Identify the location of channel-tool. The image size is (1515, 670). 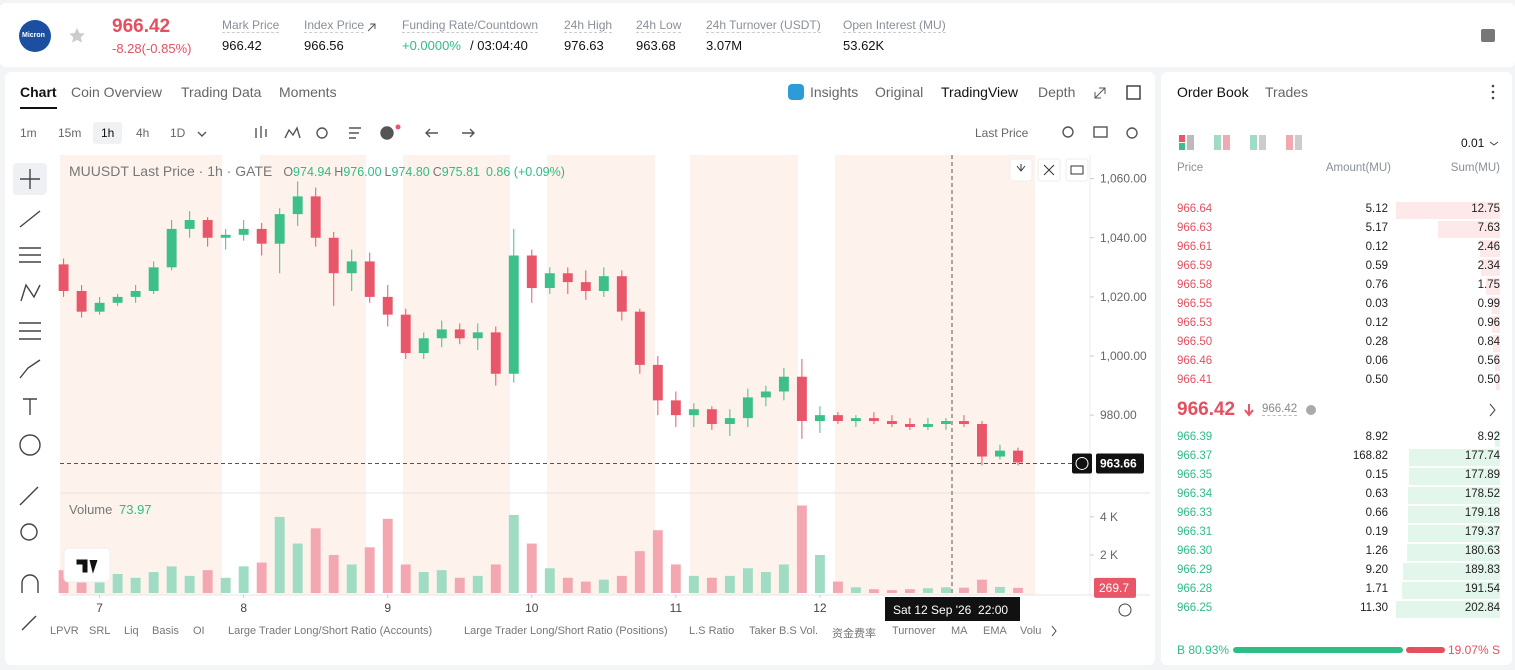
(30, 255).